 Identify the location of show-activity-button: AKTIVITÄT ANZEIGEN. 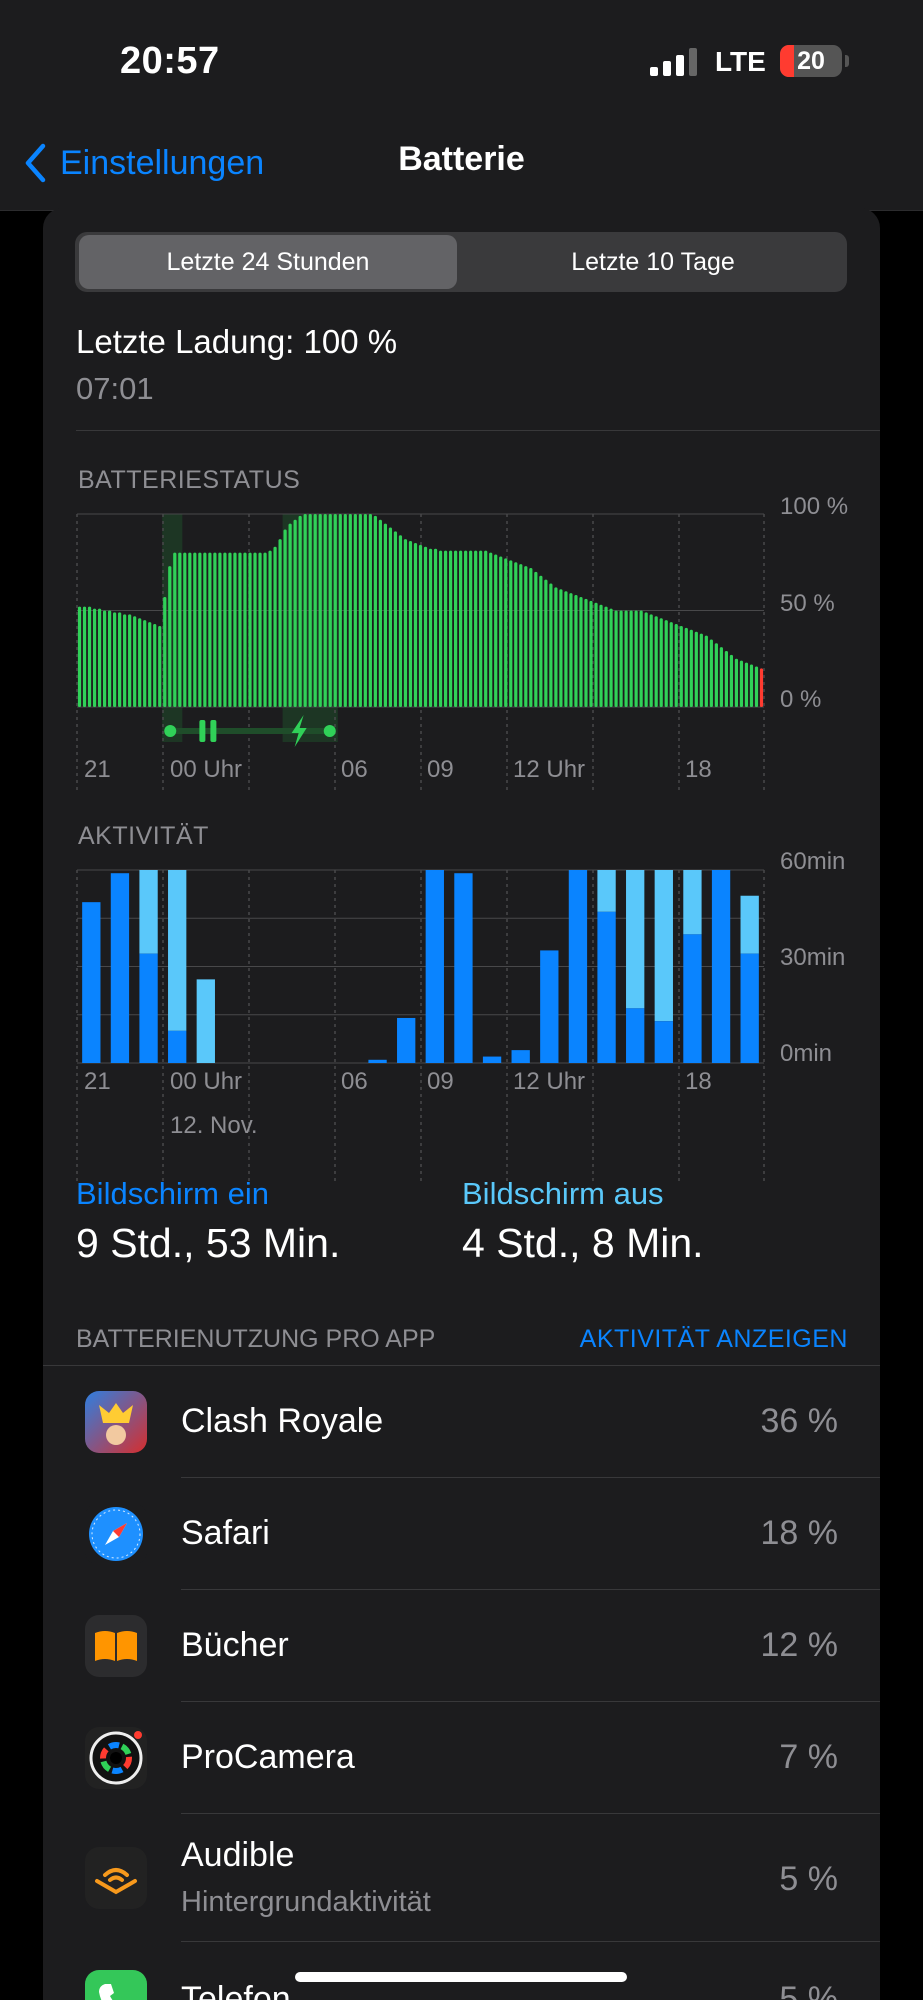
(713, 1339).